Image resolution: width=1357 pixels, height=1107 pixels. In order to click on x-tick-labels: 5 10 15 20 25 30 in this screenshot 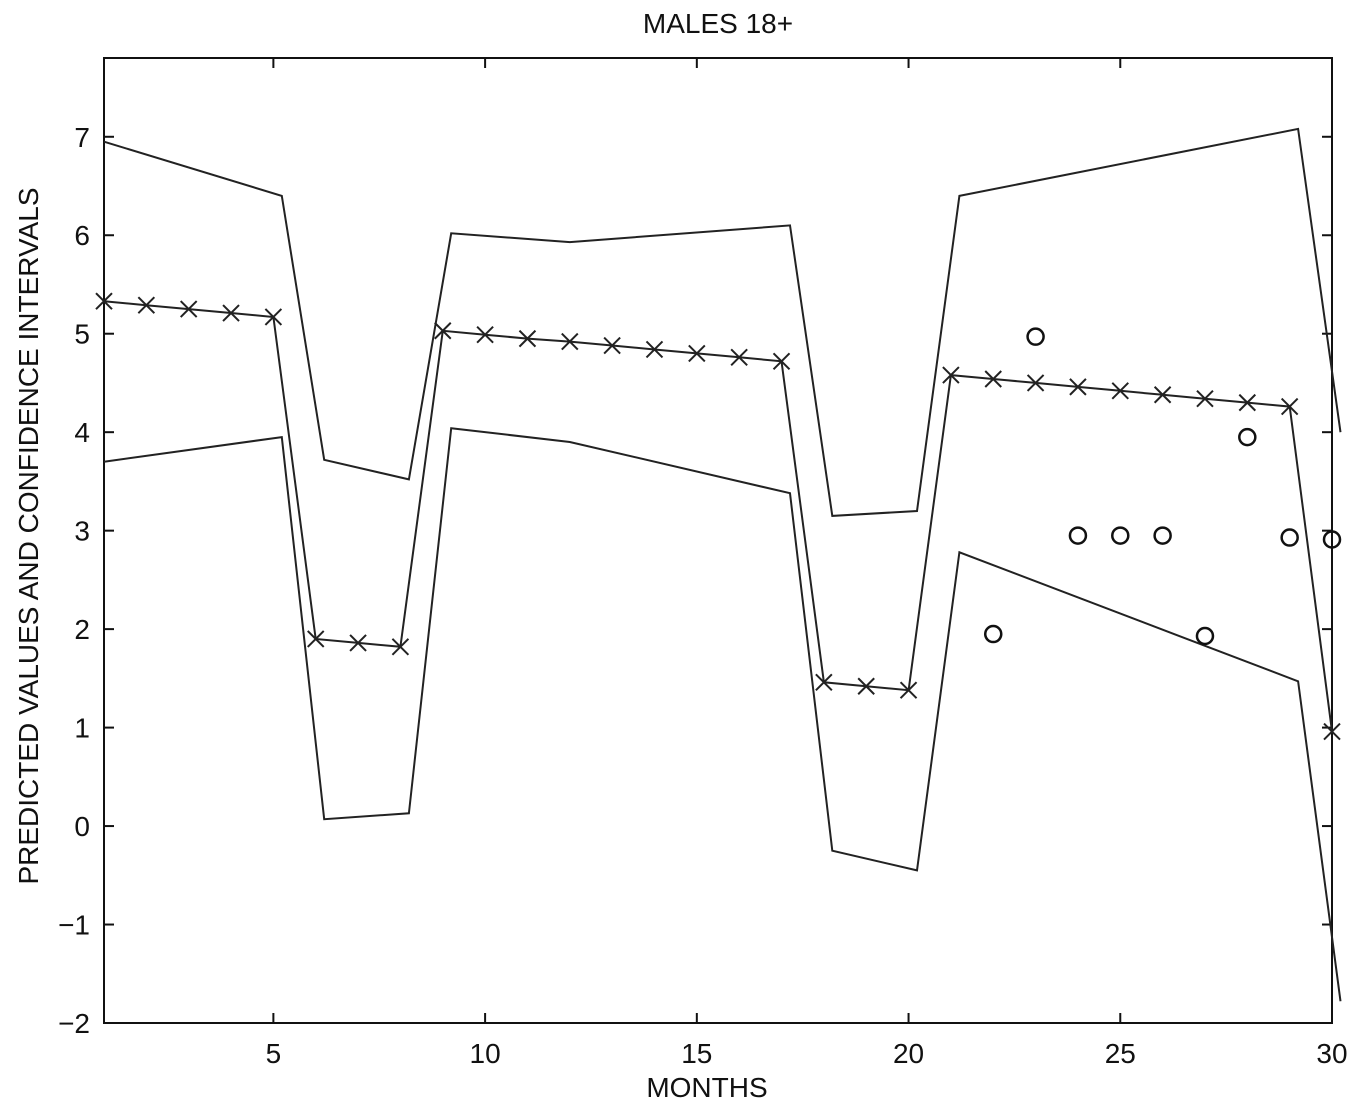, I will do `click(807, 1053)`.